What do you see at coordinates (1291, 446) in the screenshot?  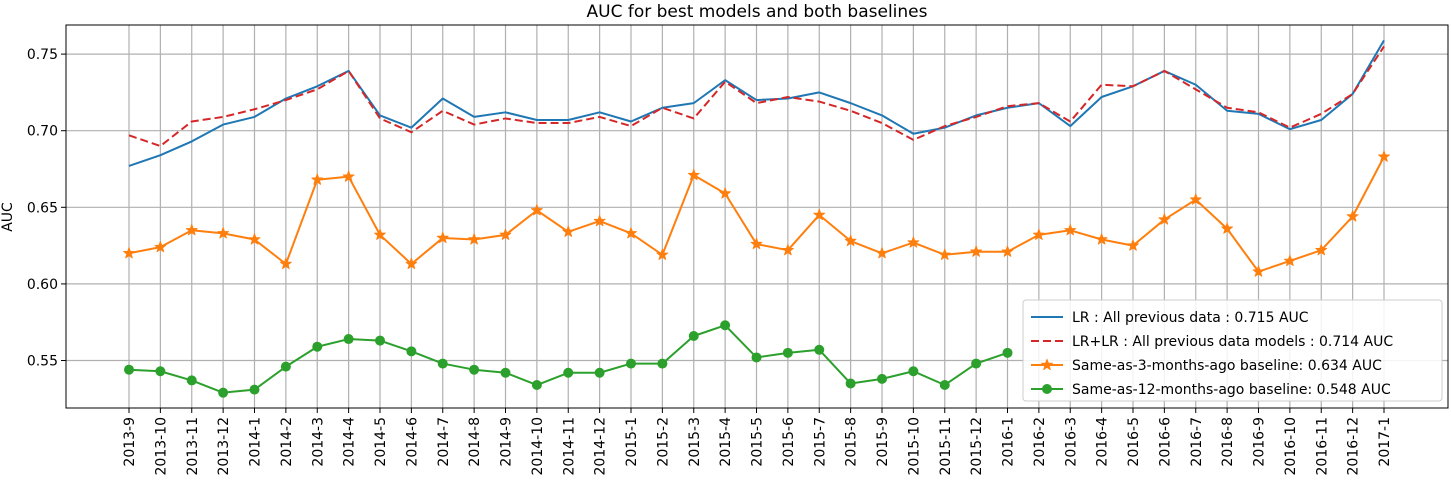 I see `x-tick-label: 2016-10` at bounding box center [1291, 446].